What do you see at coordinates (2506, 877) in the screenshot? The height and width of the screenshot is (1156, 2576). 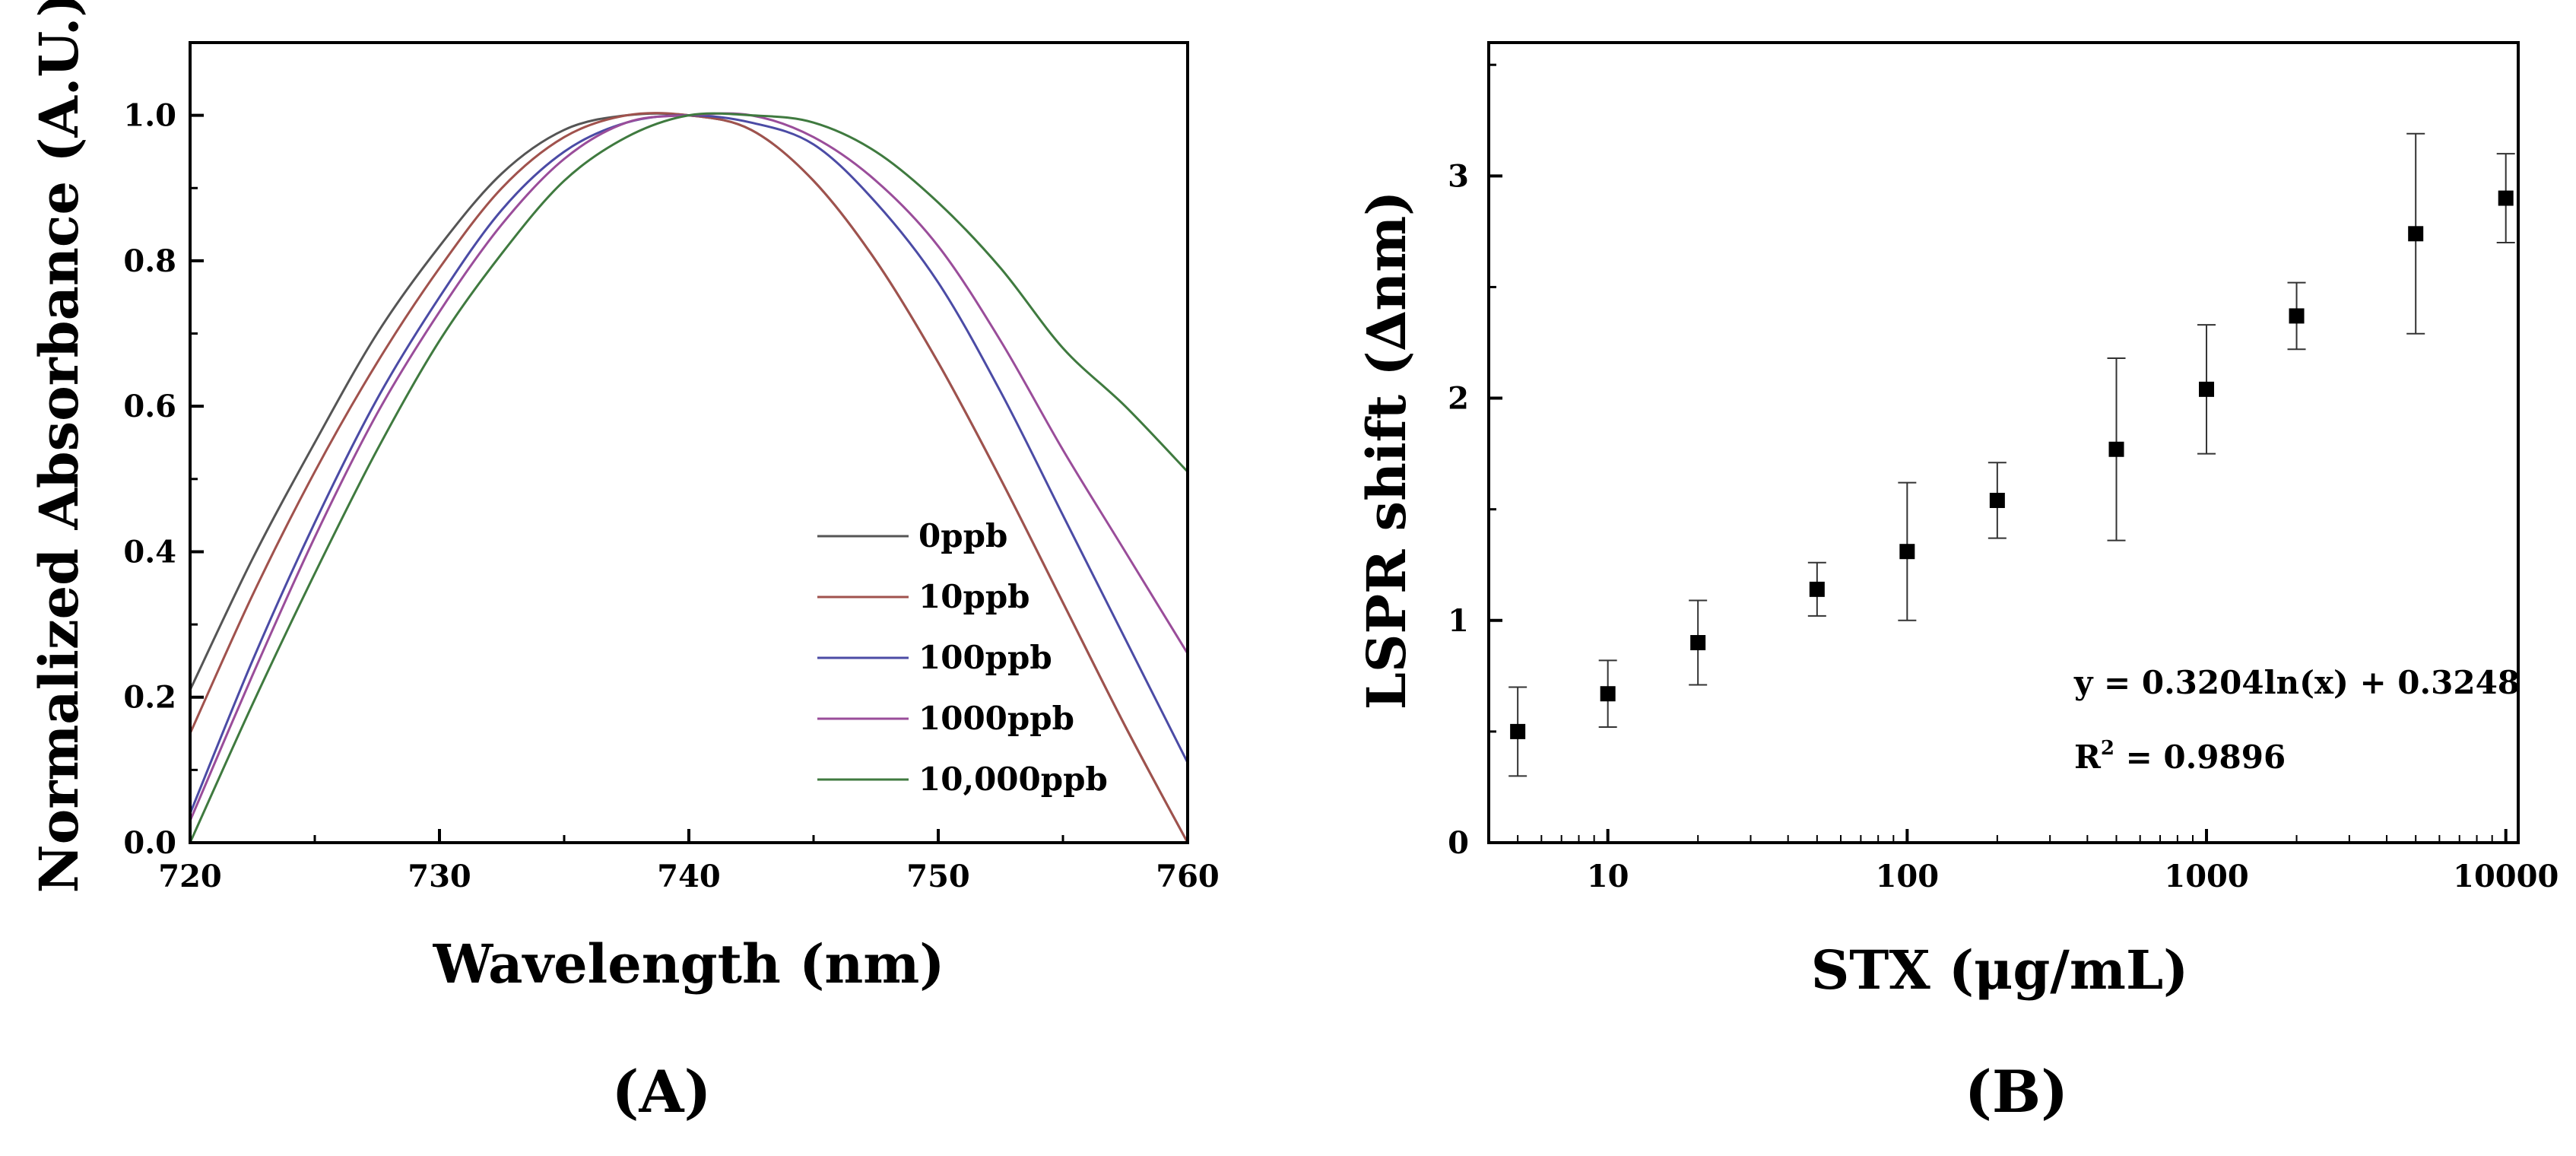 I see `x-tick-label-10000: 10000` at bounding box center [2506, 877].